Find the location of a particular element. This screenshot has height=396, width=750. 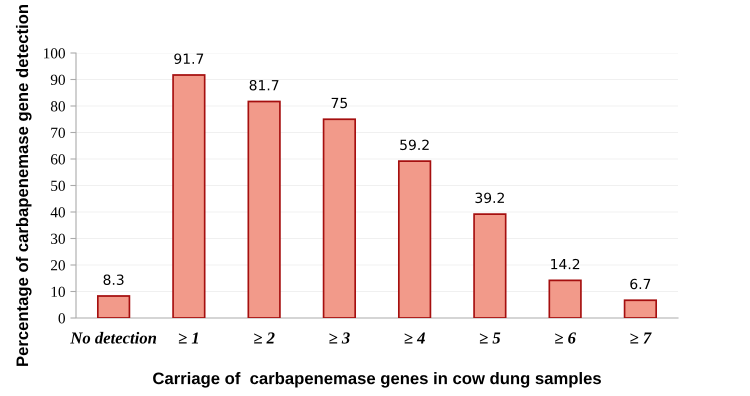

data-label: 91.7 is located at coordinates (189, 58).